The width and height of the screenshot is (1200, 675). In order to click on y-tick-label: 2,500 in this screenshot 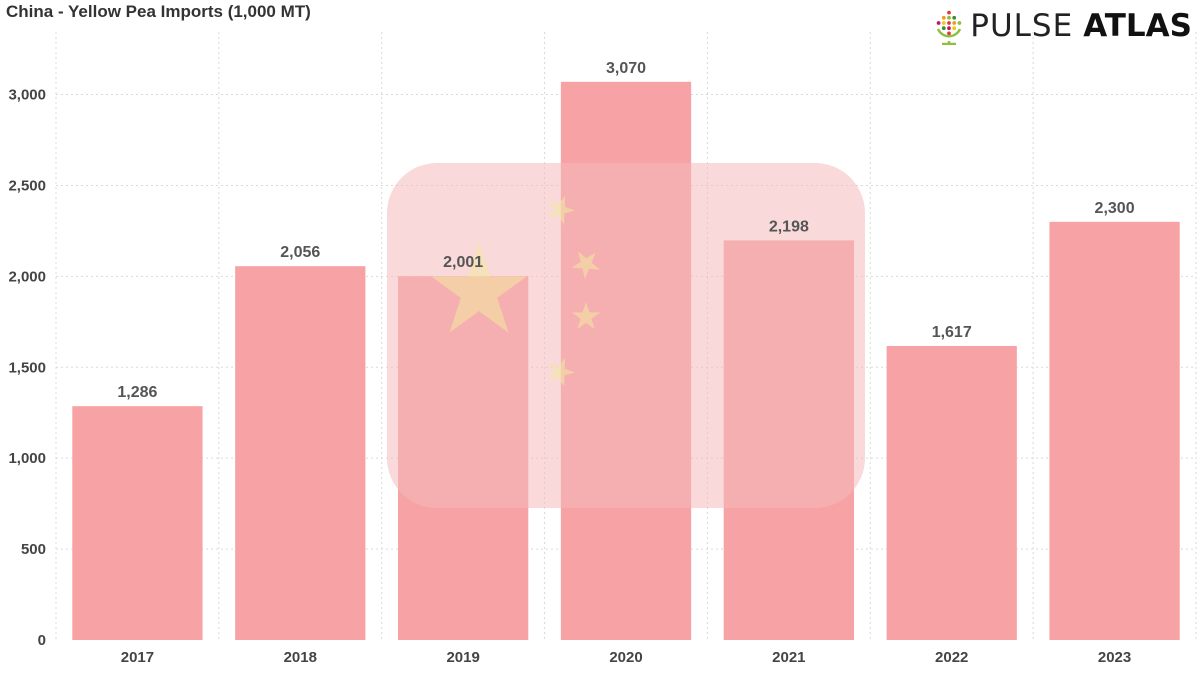, I will do `click(27, 185)`.